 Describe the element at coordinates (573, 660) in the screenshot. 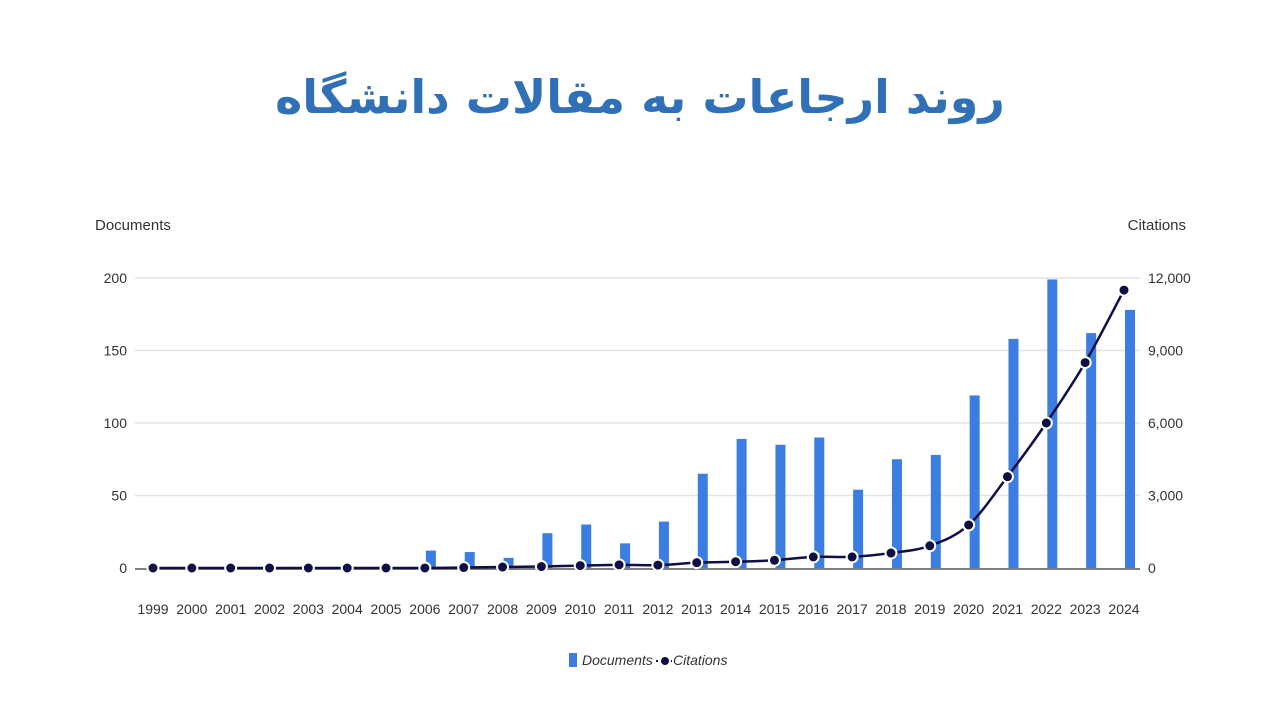

I see `legend-documents-swatch` at that location.